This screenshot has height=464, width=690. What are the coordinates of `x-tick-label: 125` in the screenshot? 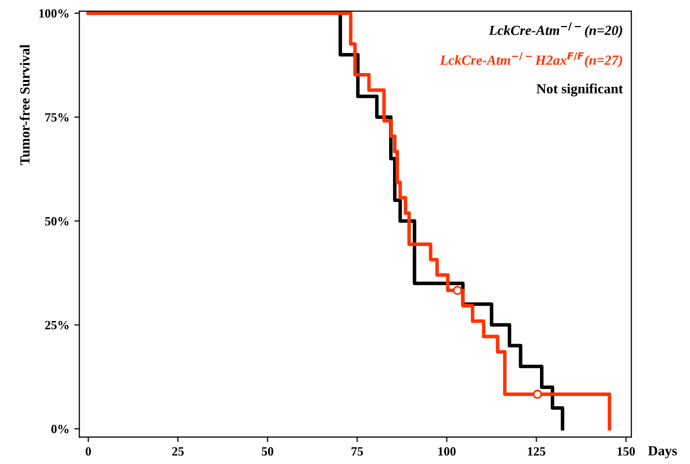 It's located at (537, 451).